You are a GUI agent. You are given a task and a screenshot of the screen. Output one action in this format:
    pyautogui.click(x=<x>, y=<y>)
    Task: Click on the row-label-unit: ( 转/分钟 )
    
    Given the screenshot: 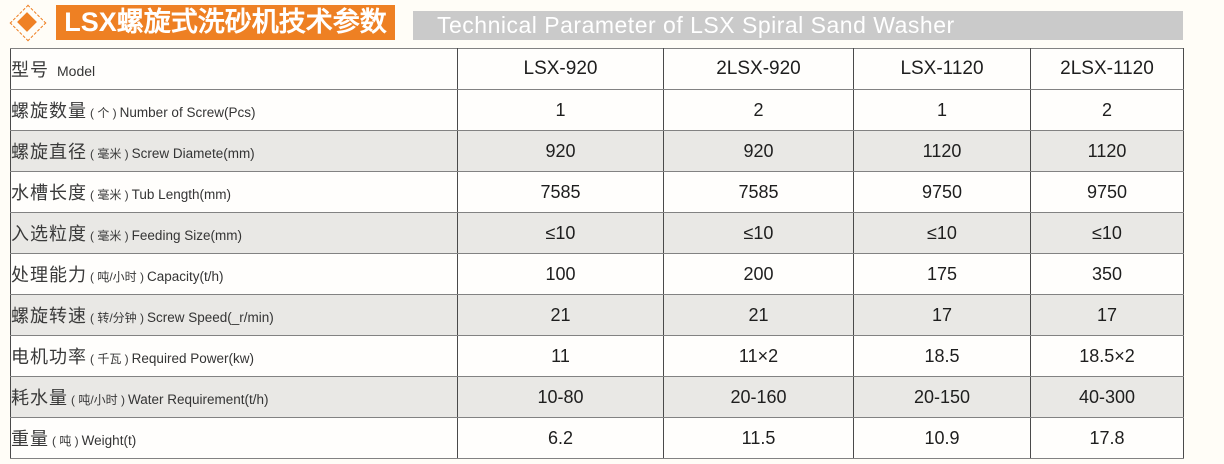 What is the action you would take?
    pyautogui.click(x=117, y=318)
    